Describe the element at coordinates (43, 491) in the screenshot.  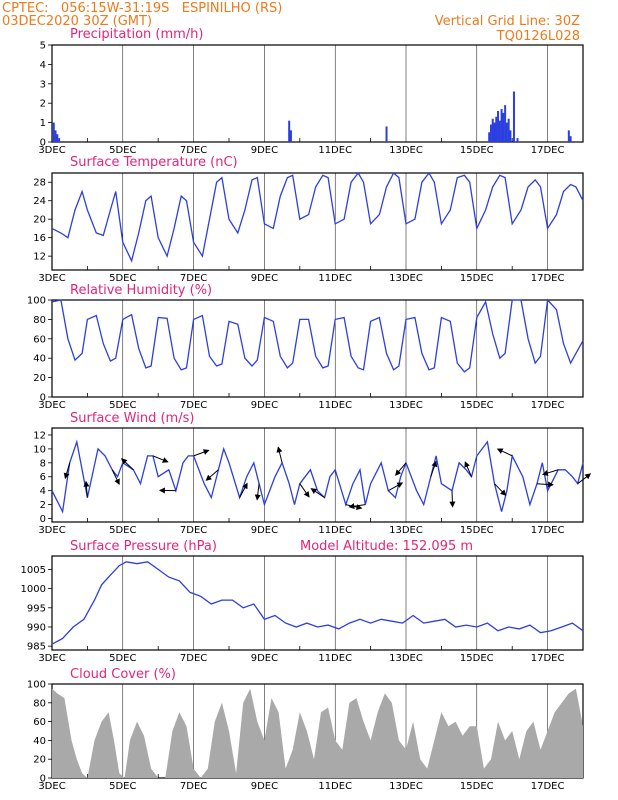
I see `surface-wind-y-tick-label: 4` at that location.